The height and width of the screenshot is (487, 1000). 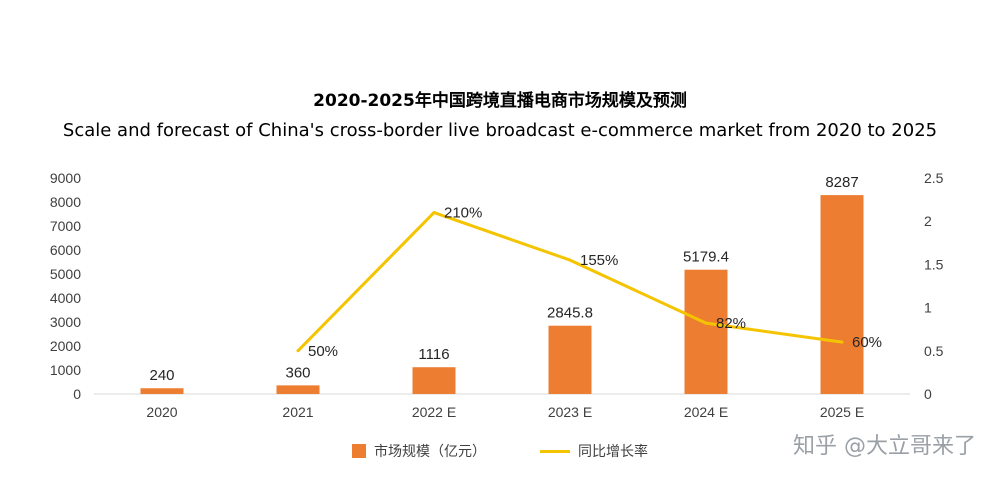 I want to click on chart-legend: 市场规模（亿元） 同比增长率, so click(x=500, y=452).